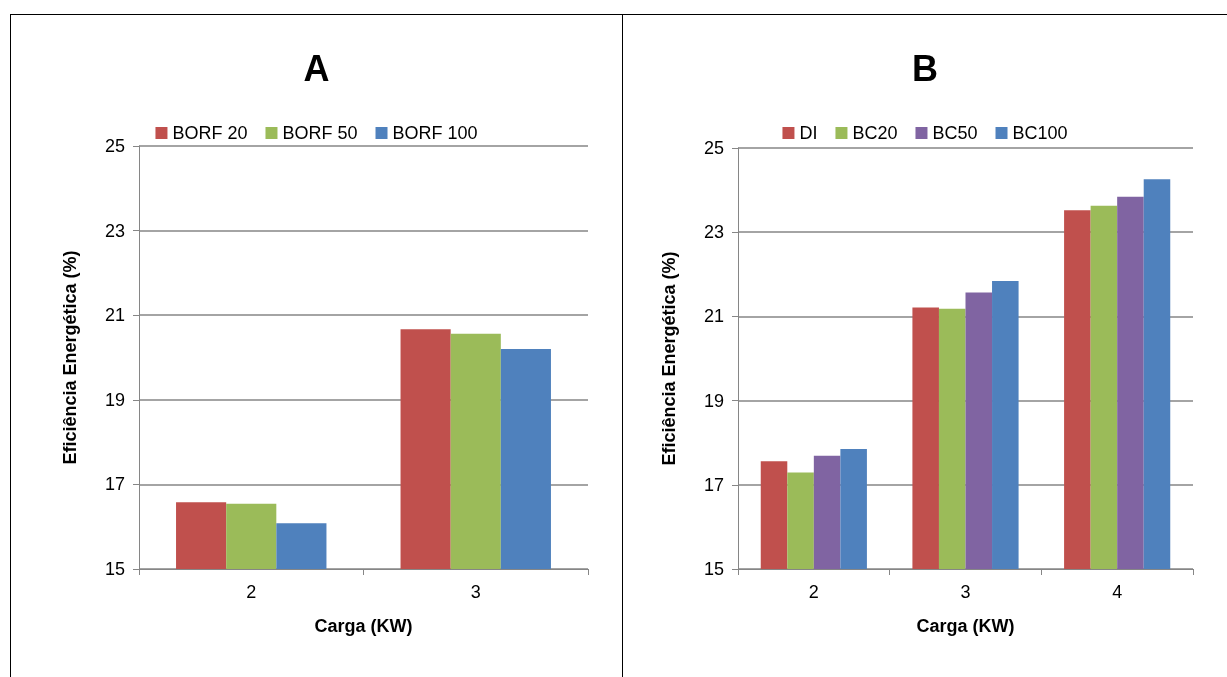 This screenshot has width=1227, height=677. Describe the element at coordinates (808, 133) in the screenshot. I see `legend-label: DI` at that location.